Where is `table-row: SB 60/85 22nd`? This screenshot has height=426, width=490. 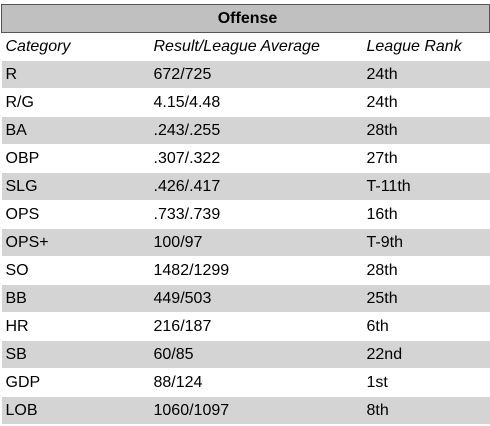 table-row: SB 60/85 22nd is located at coordinates (246, 355).